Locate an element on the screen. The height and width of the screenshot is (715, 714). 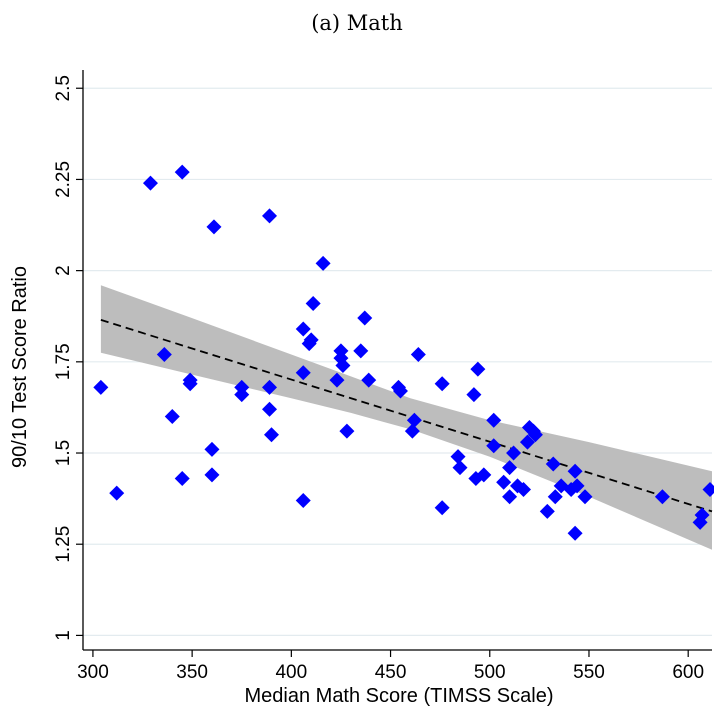
y-tick-label: 2 is located at coordinates (63, 270).